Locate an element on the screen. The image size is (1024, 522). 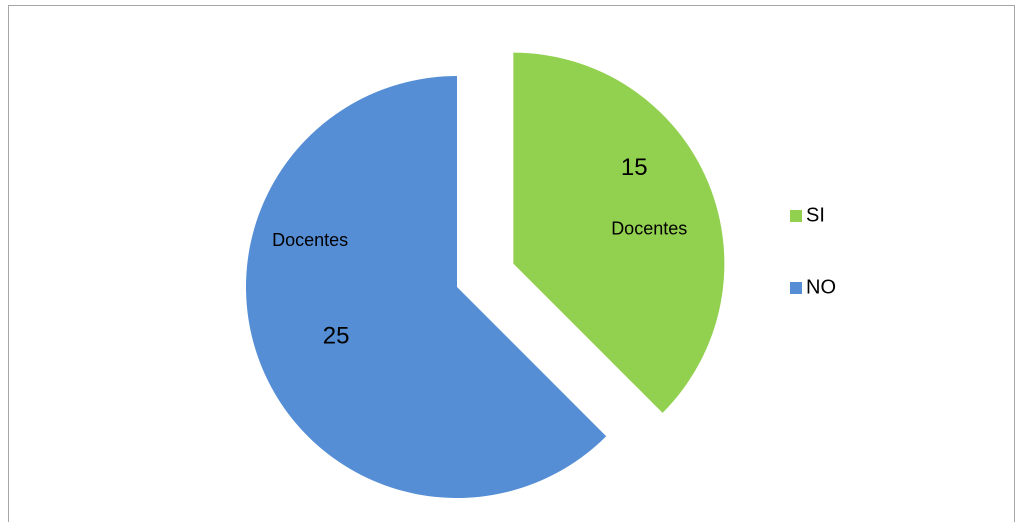
pie-slice is located at coordinates (619, 232).